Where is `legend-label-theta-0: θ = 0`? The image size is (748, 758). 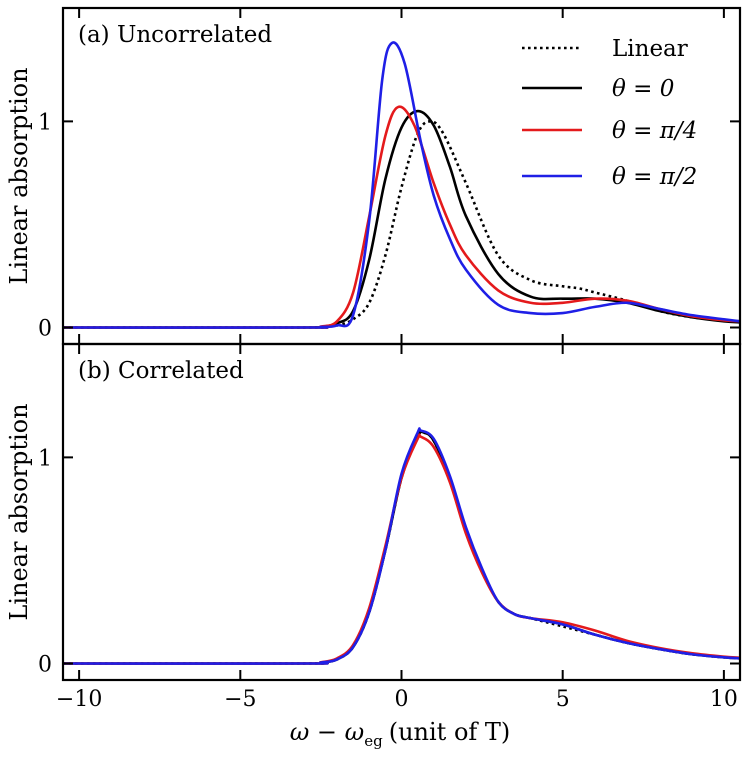 legend-label-theta-0: θ = 0 is located at coordinates (643, 89).